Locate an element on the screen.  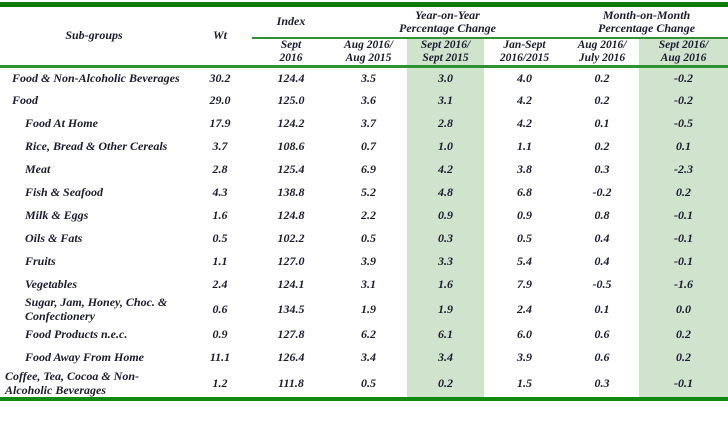
subgroup-label: Food At Home is located at coordinates (61, 122).